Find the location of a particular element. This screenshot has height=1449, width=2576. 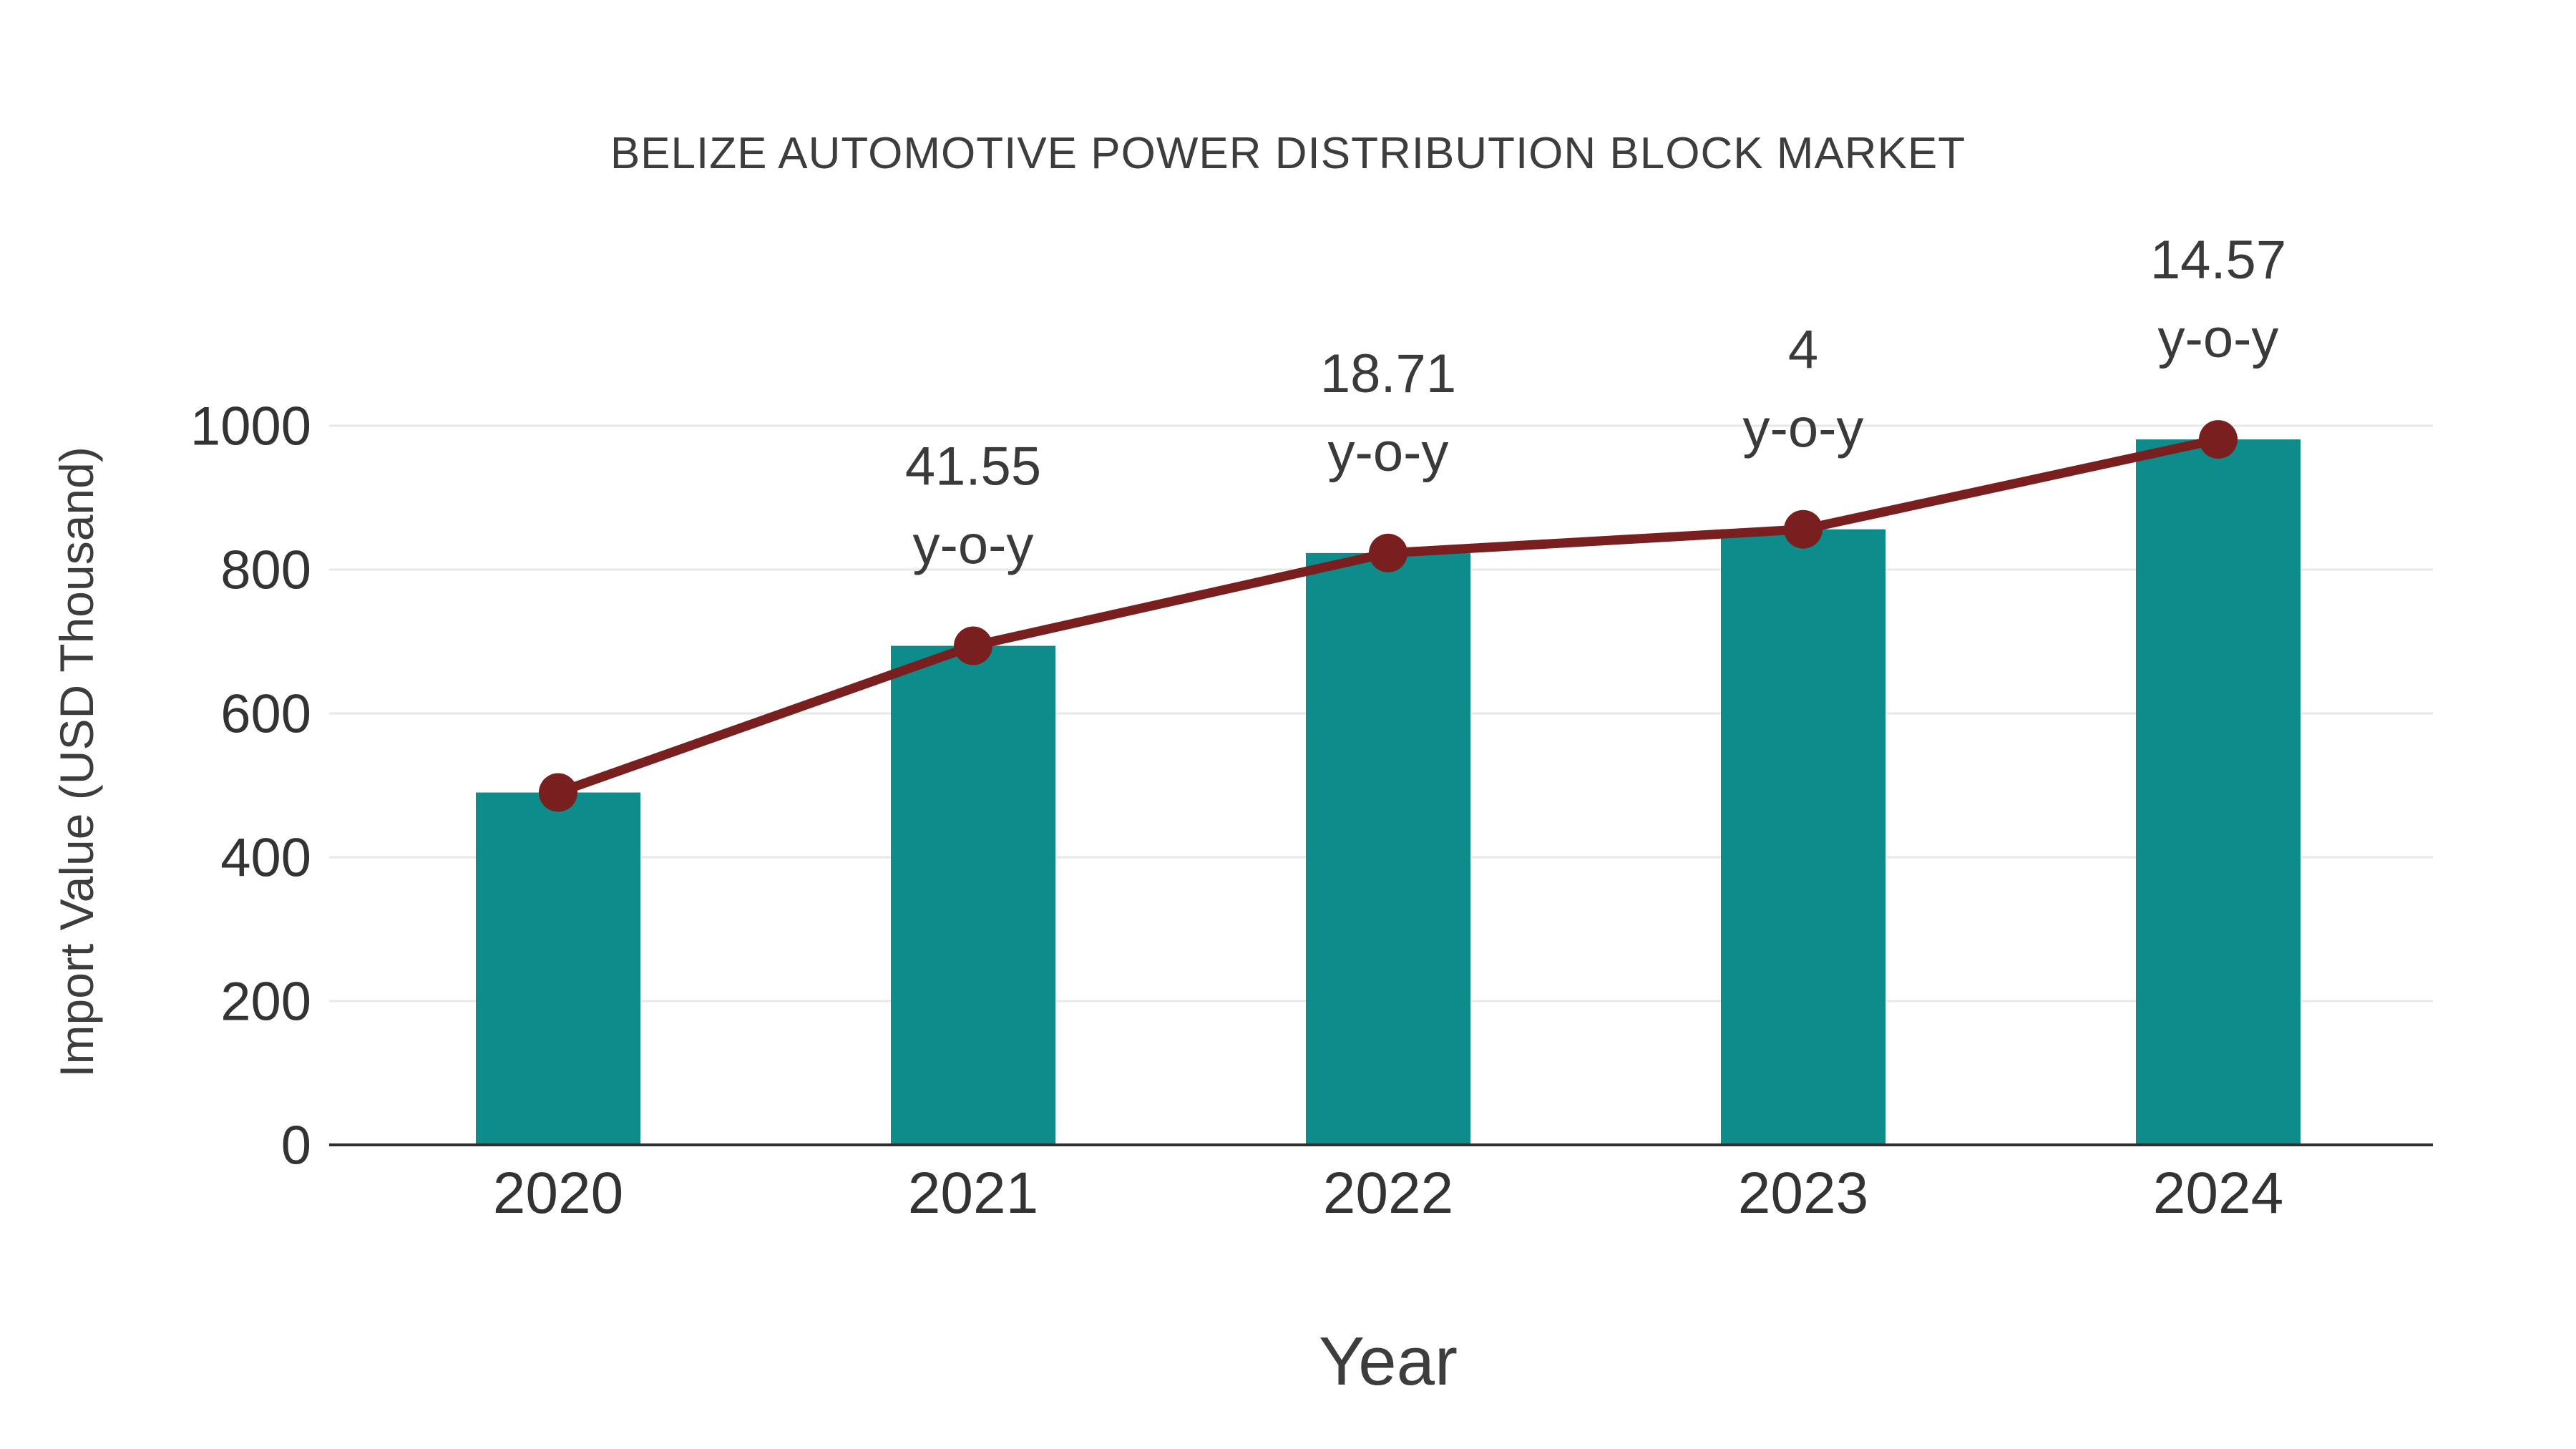

y-tick-label: 1000 is located at coordinates (250, 426).